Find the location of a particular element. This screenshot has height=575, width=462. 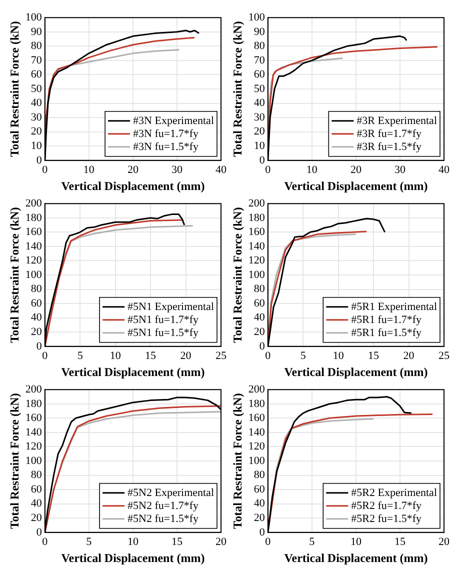

legend-label: #5N2 fu=1.5*fy is located at coordinates (164, 518).